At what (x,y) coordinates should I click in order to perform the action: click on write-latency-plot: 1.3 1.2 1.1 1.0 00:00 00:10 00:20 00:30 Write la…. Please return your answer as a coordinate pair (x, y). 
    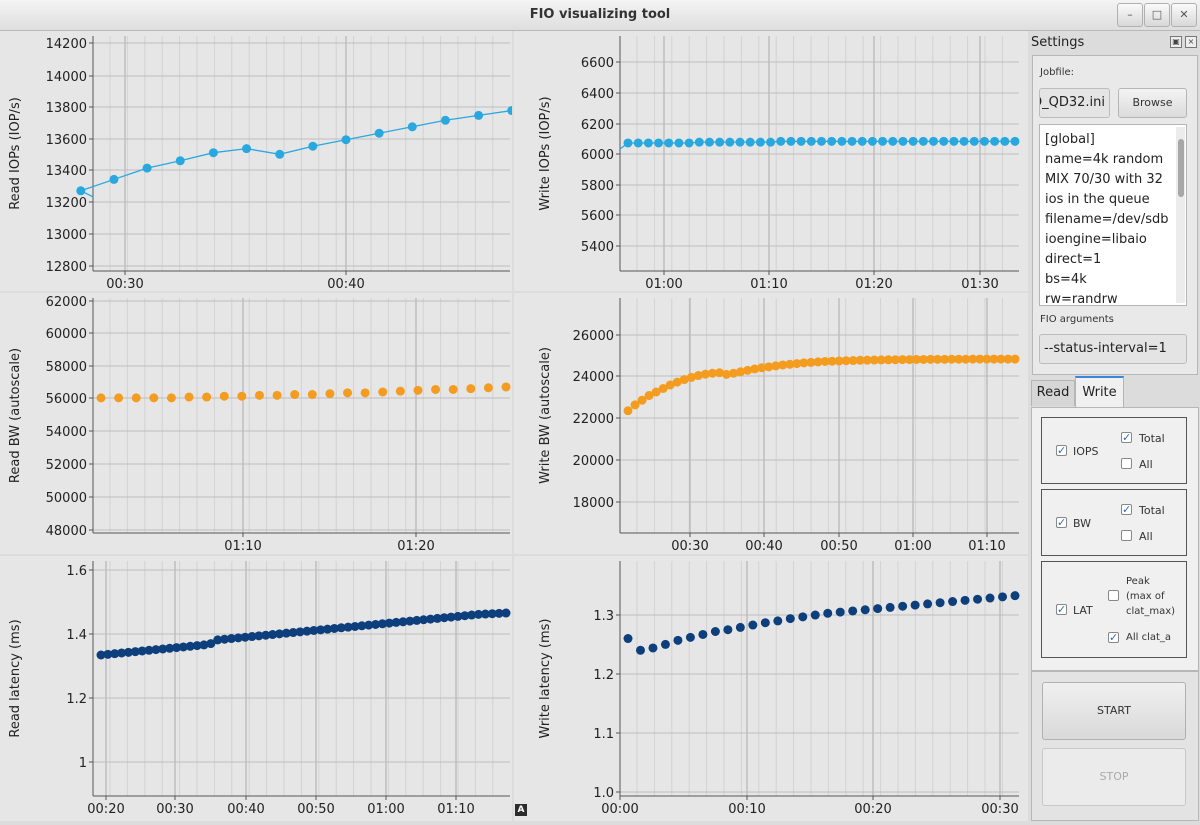
    Looking at the image, I should click on (771, 688).